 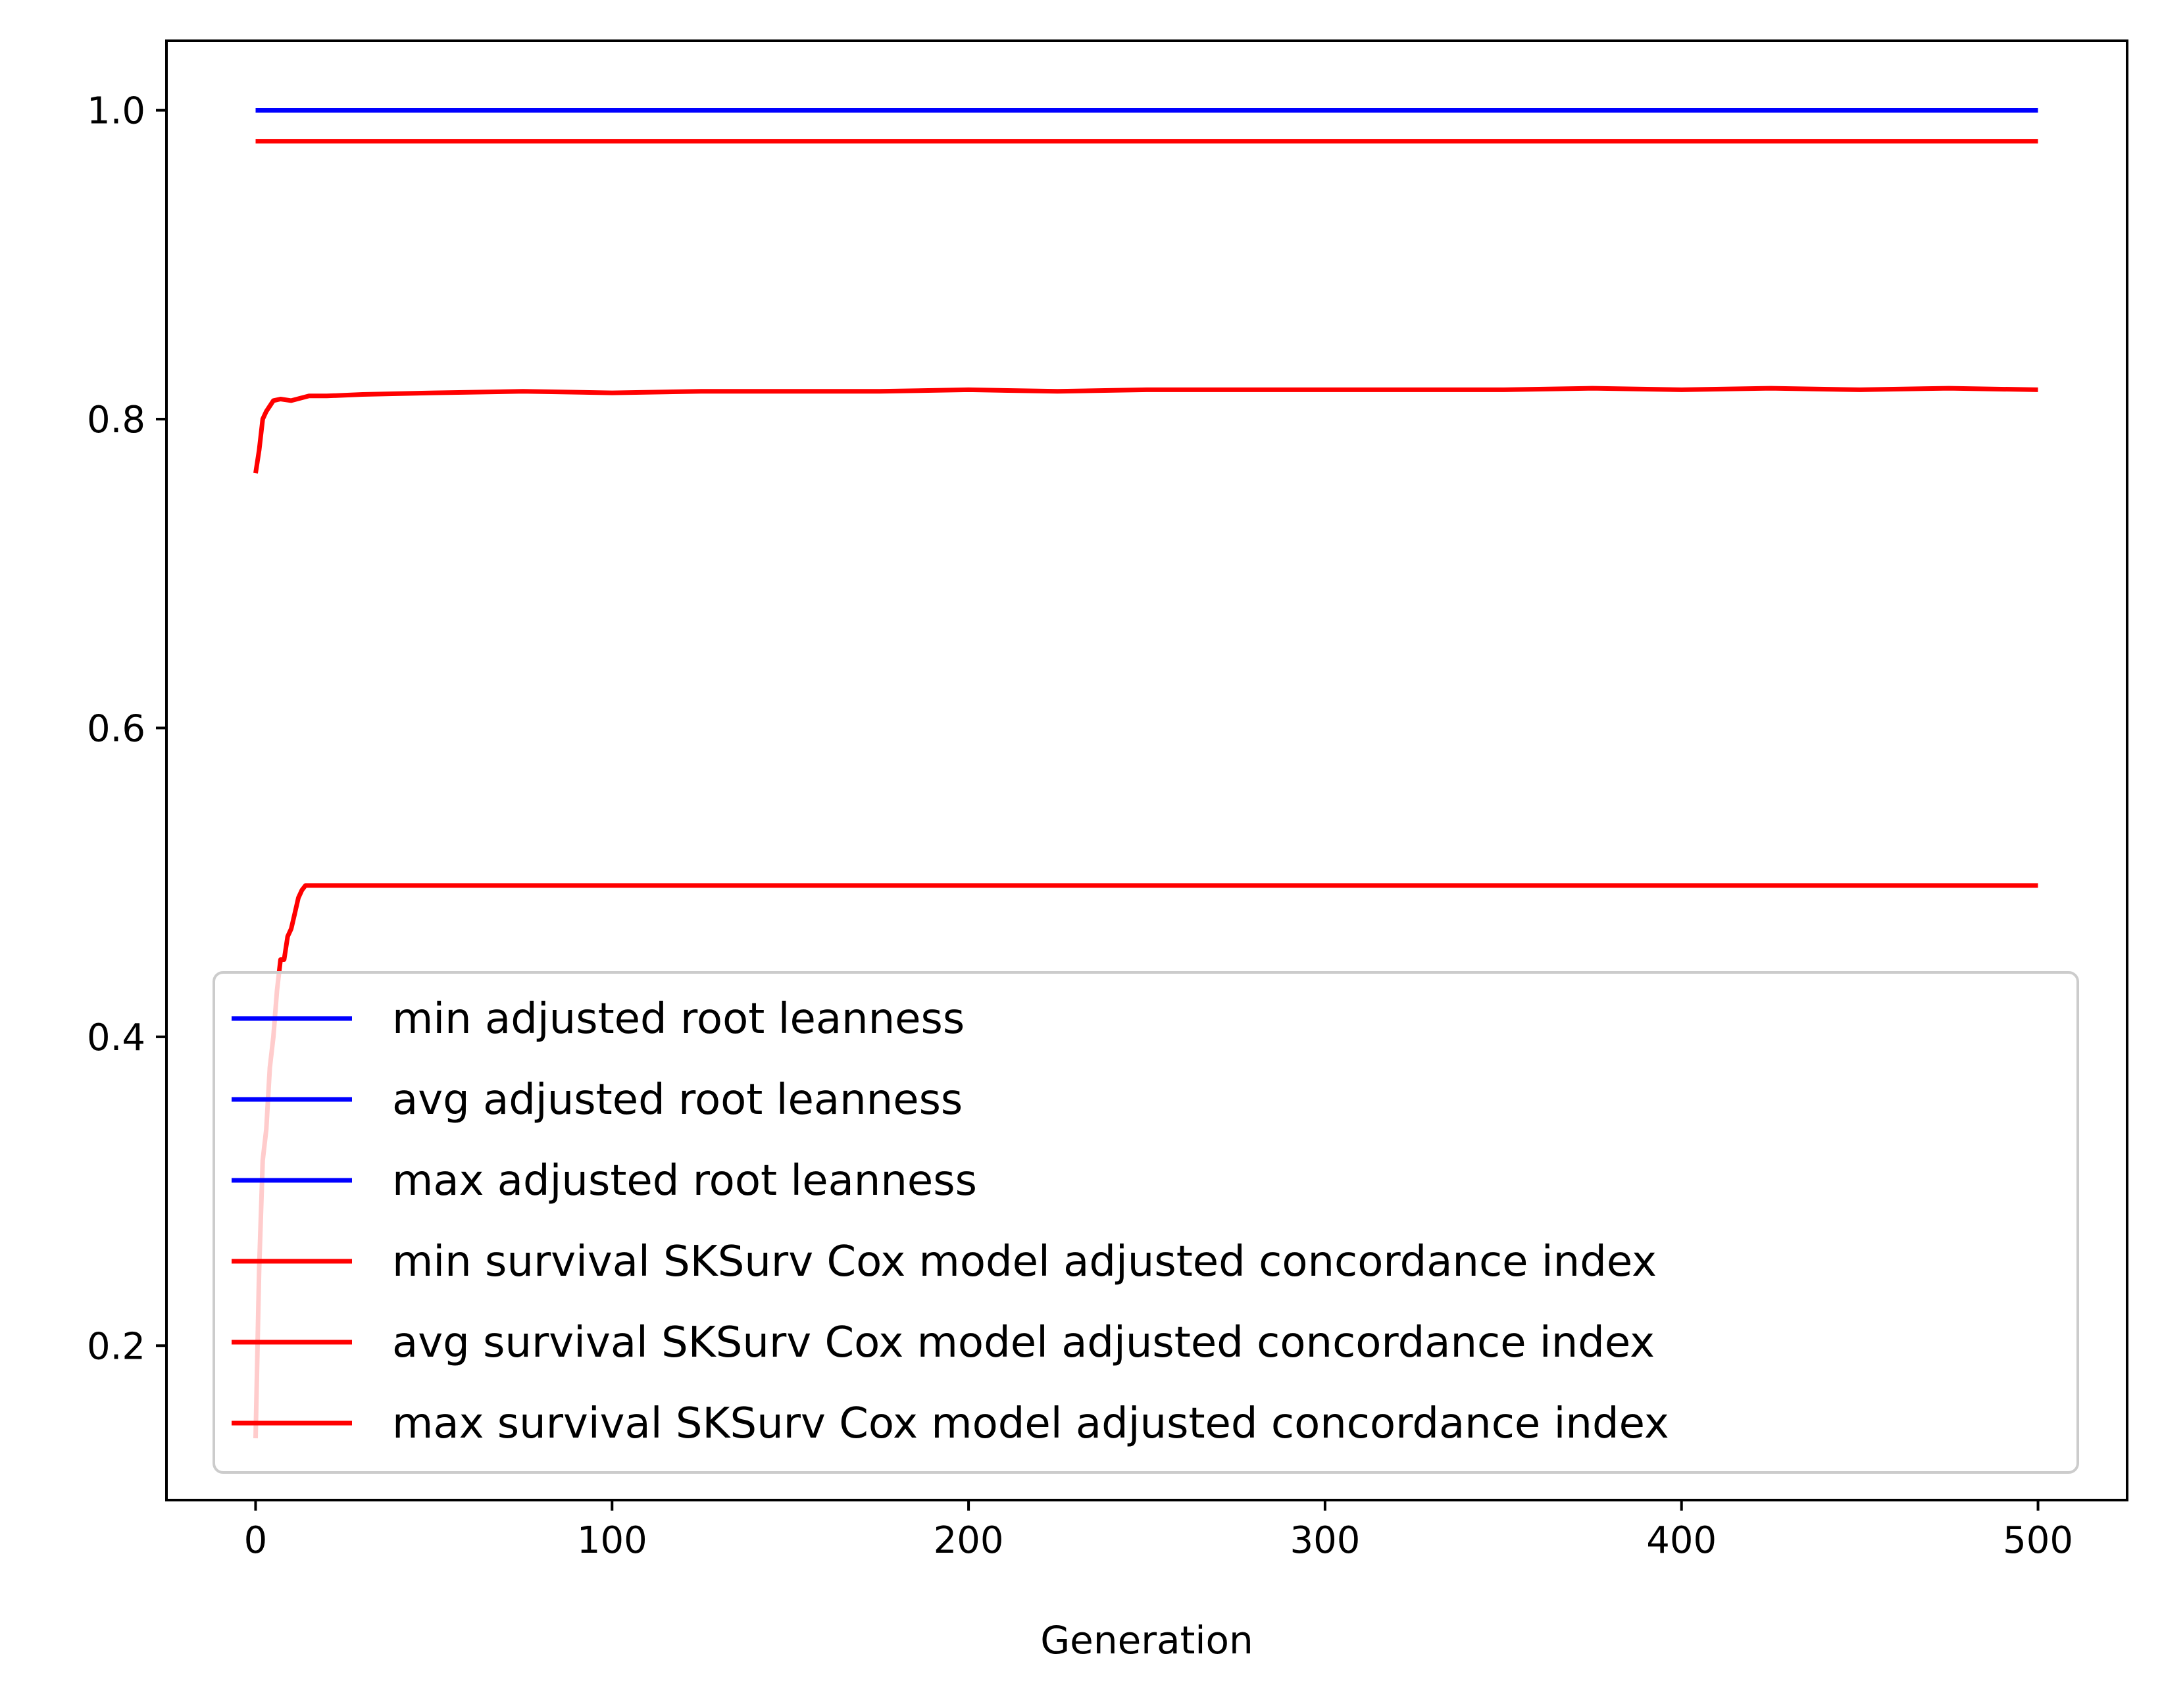 I want to click on x-tick-label-4: 400, so click(x=1681, y=1540).